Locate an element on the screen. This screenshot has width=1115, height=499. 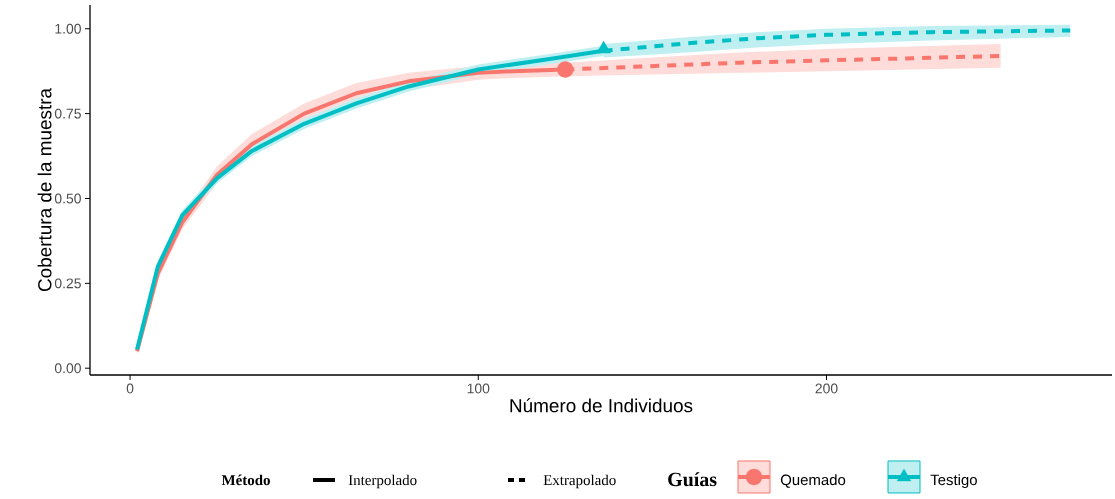
text: Extrapolado is located at coordinates (579, 481).